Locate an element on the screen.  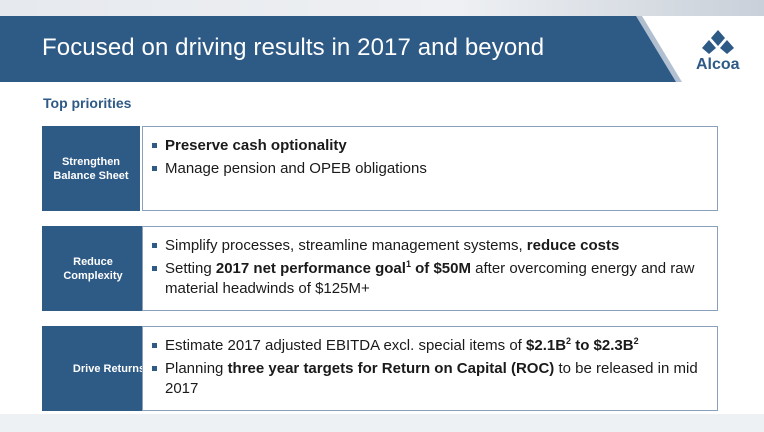
bullet-text: reduce costs is located at coordinates (573, 245).